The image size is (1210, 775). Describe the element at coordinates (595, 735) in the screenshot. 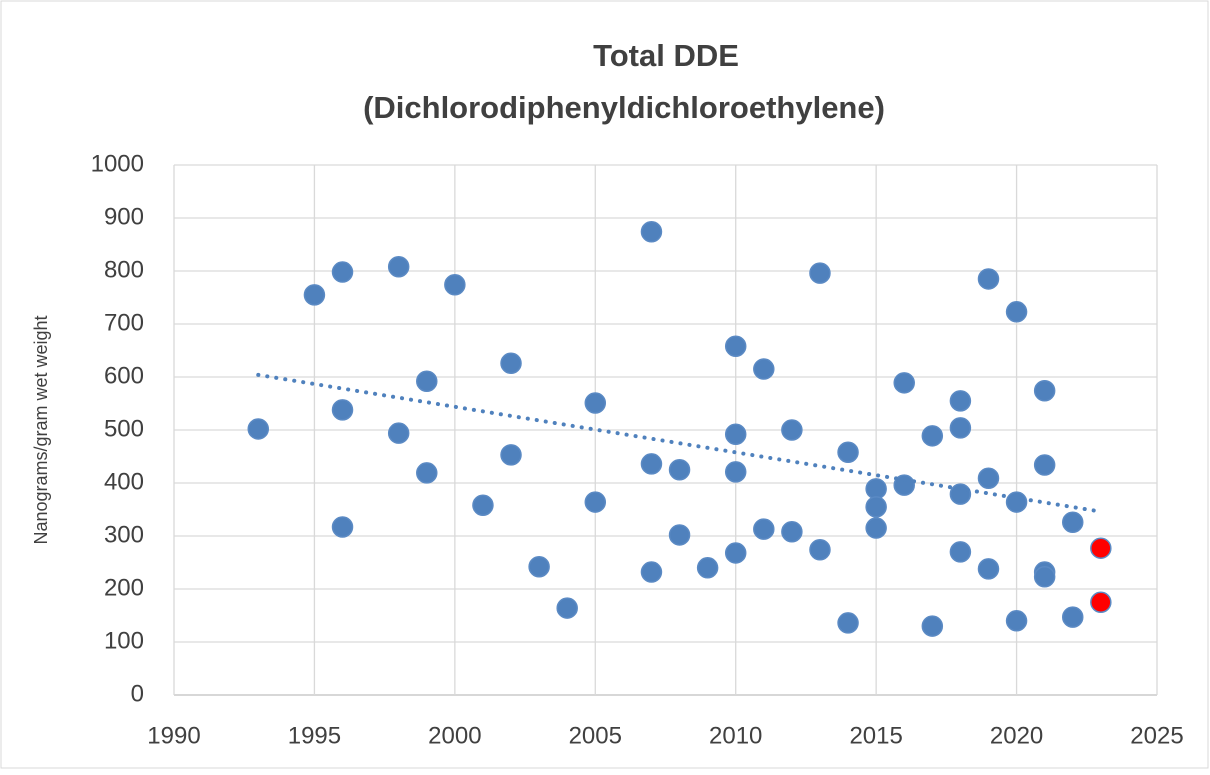

I see `x-tick-label: 2005` at that location.